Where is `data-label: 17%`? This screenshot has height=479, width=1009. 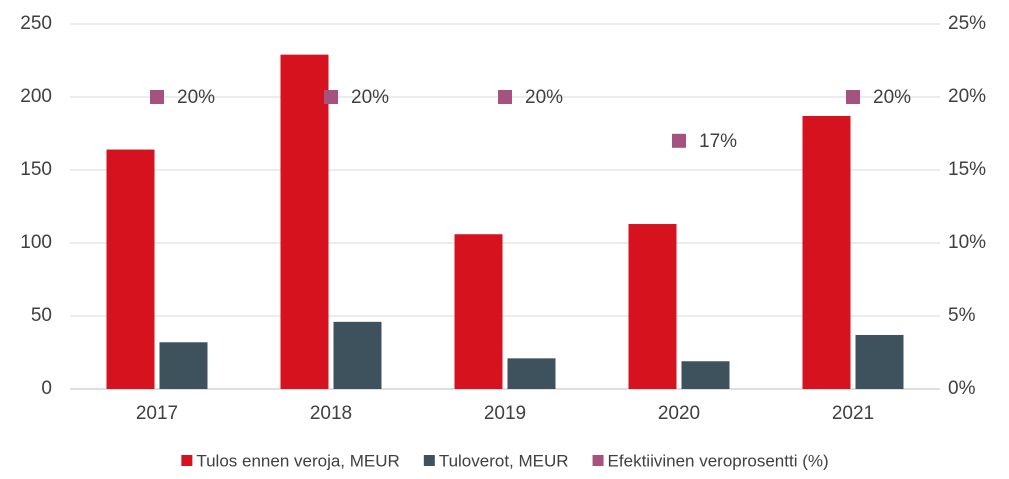 data-label: 17% is located at coordinates (718, 141).